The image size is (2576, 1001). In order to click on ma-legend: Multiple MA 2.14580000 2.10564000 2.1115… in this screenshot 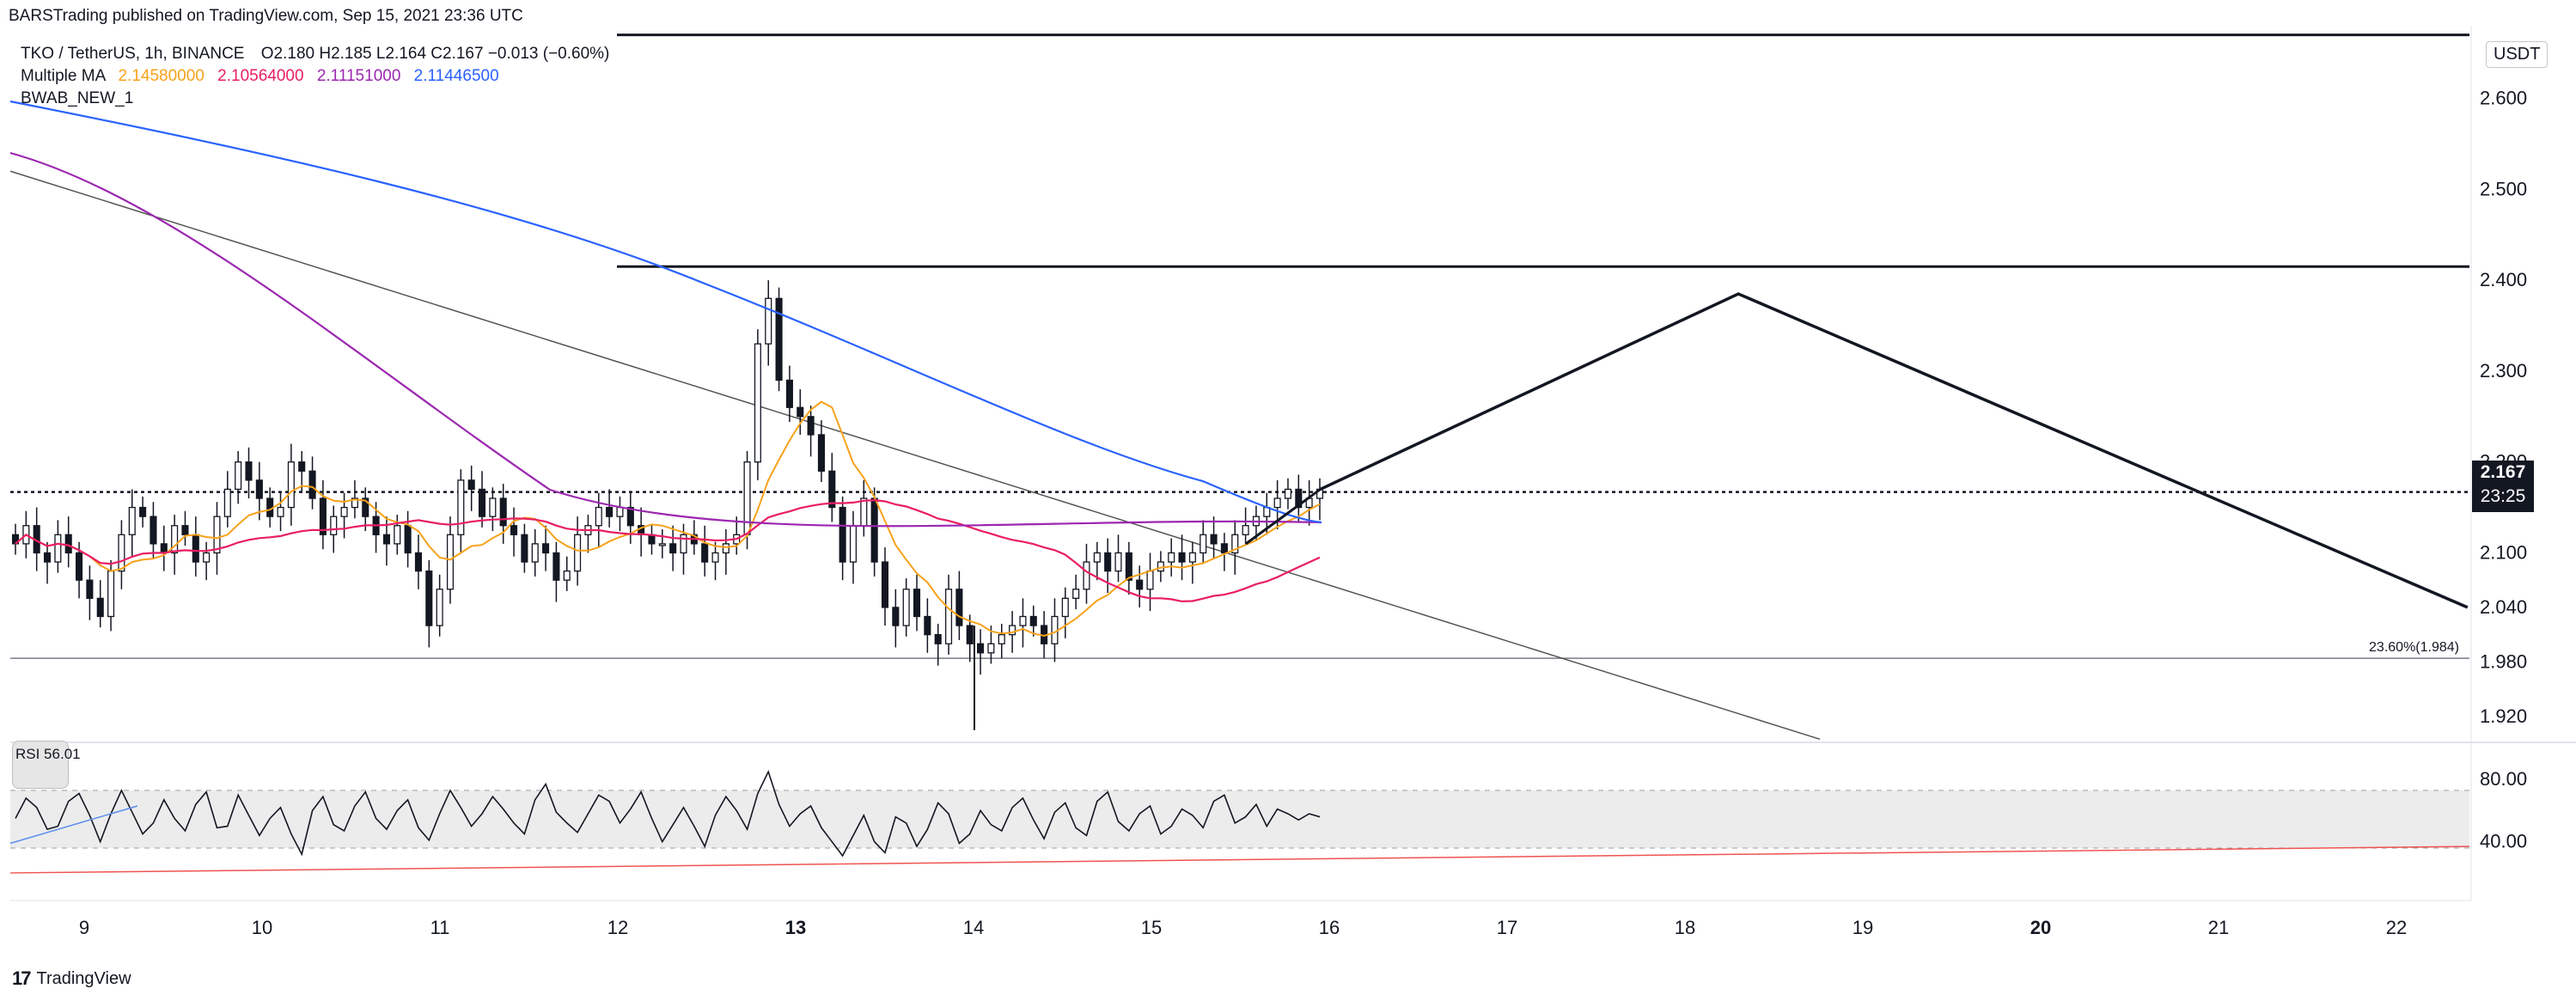, I will do `click(260, 76)`.